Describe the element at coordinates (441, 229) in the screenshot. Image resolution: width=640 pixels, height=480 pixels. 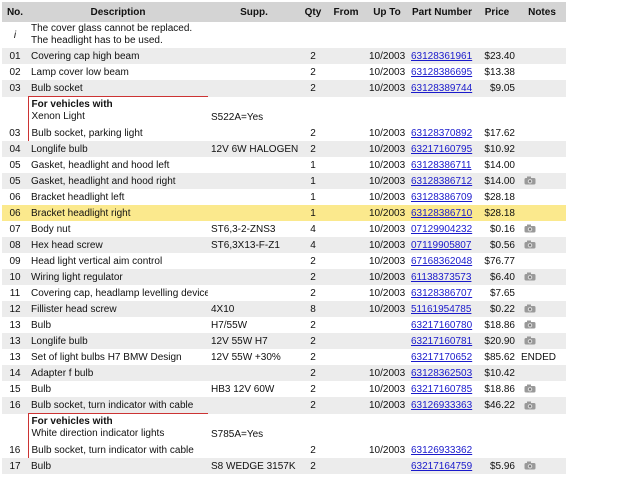
I see `part-number-link: 07129904232` at that location.